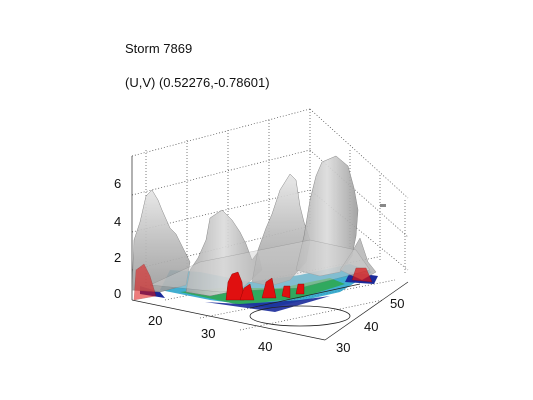 The image size is (533, 400). What do you see at coordinates (155, 320) in the screenshot?
I see `x-tick-label: 20` at bounding box center [155, 320].